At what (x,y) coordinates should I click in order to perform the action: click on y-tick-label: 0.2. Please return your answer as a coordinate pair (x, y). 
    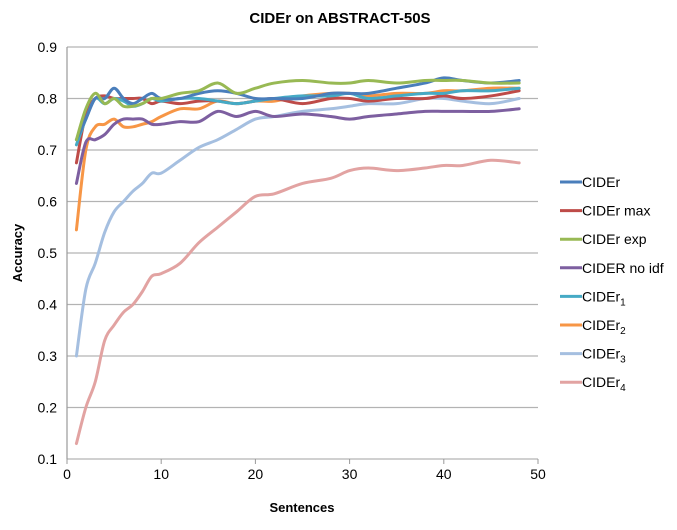
    Looking at the image, I should click on (48, 408).